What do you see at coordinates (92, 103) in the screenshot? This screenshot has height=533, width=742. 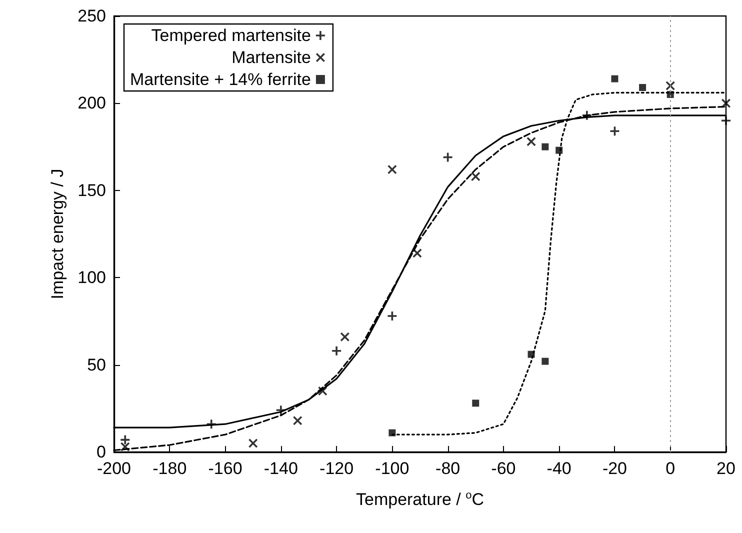 I see `y-tick-label: 200` at bounding box center [92, 103].